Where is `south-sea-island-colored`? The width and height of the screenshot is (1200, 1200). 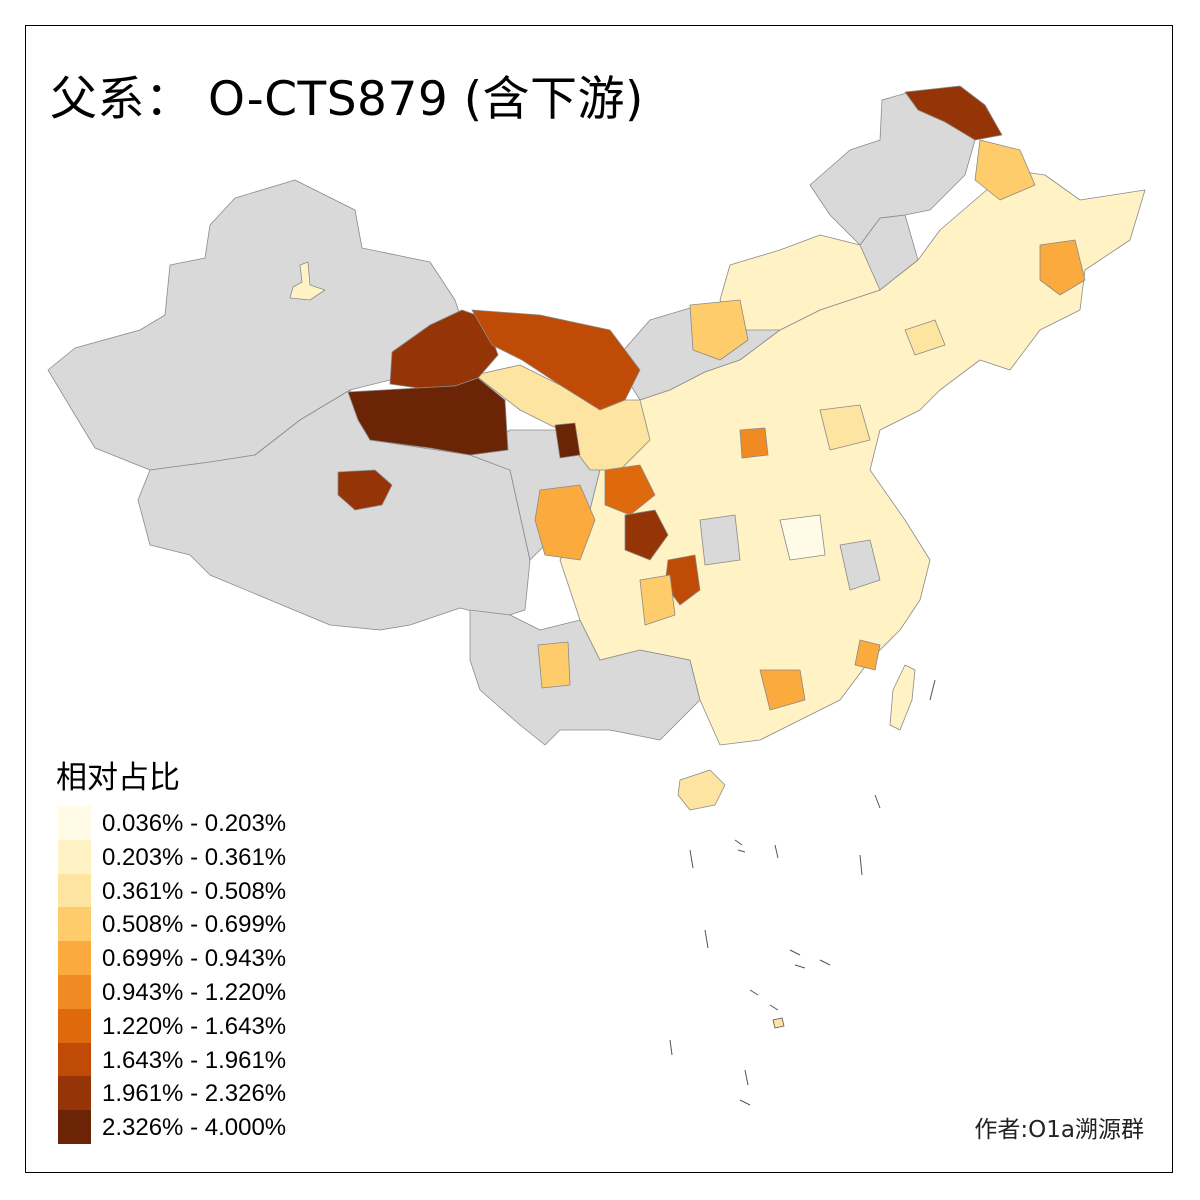 south-sea-island-colored is located at coordinates (778, 1023).